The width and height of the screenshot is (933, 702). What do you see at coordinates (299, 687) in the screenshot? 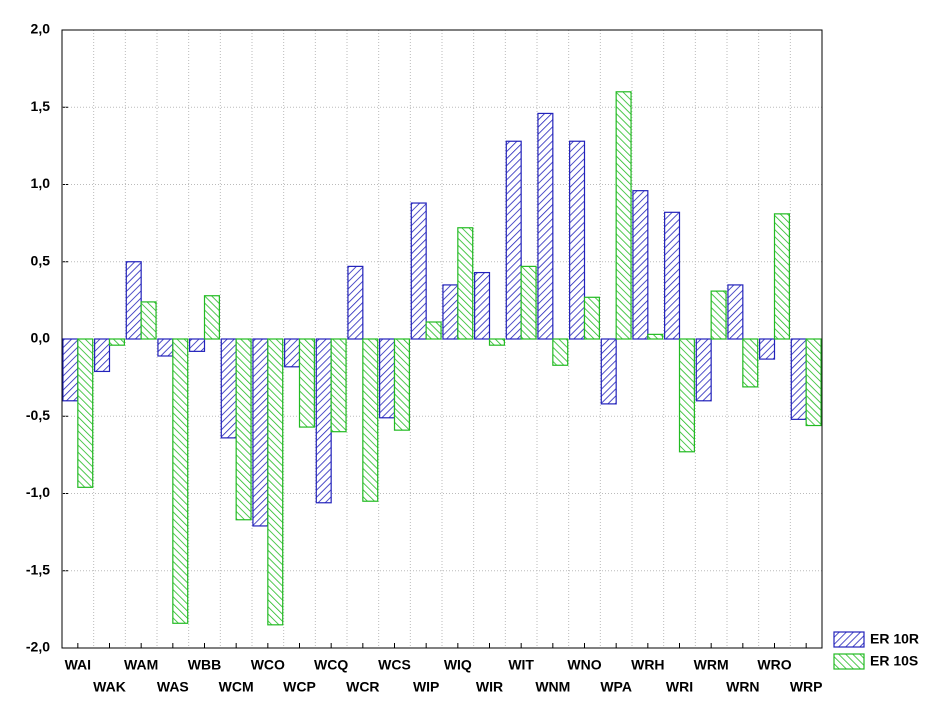
I see `x-tick-label: WCP` at bounding box center [299, 687].